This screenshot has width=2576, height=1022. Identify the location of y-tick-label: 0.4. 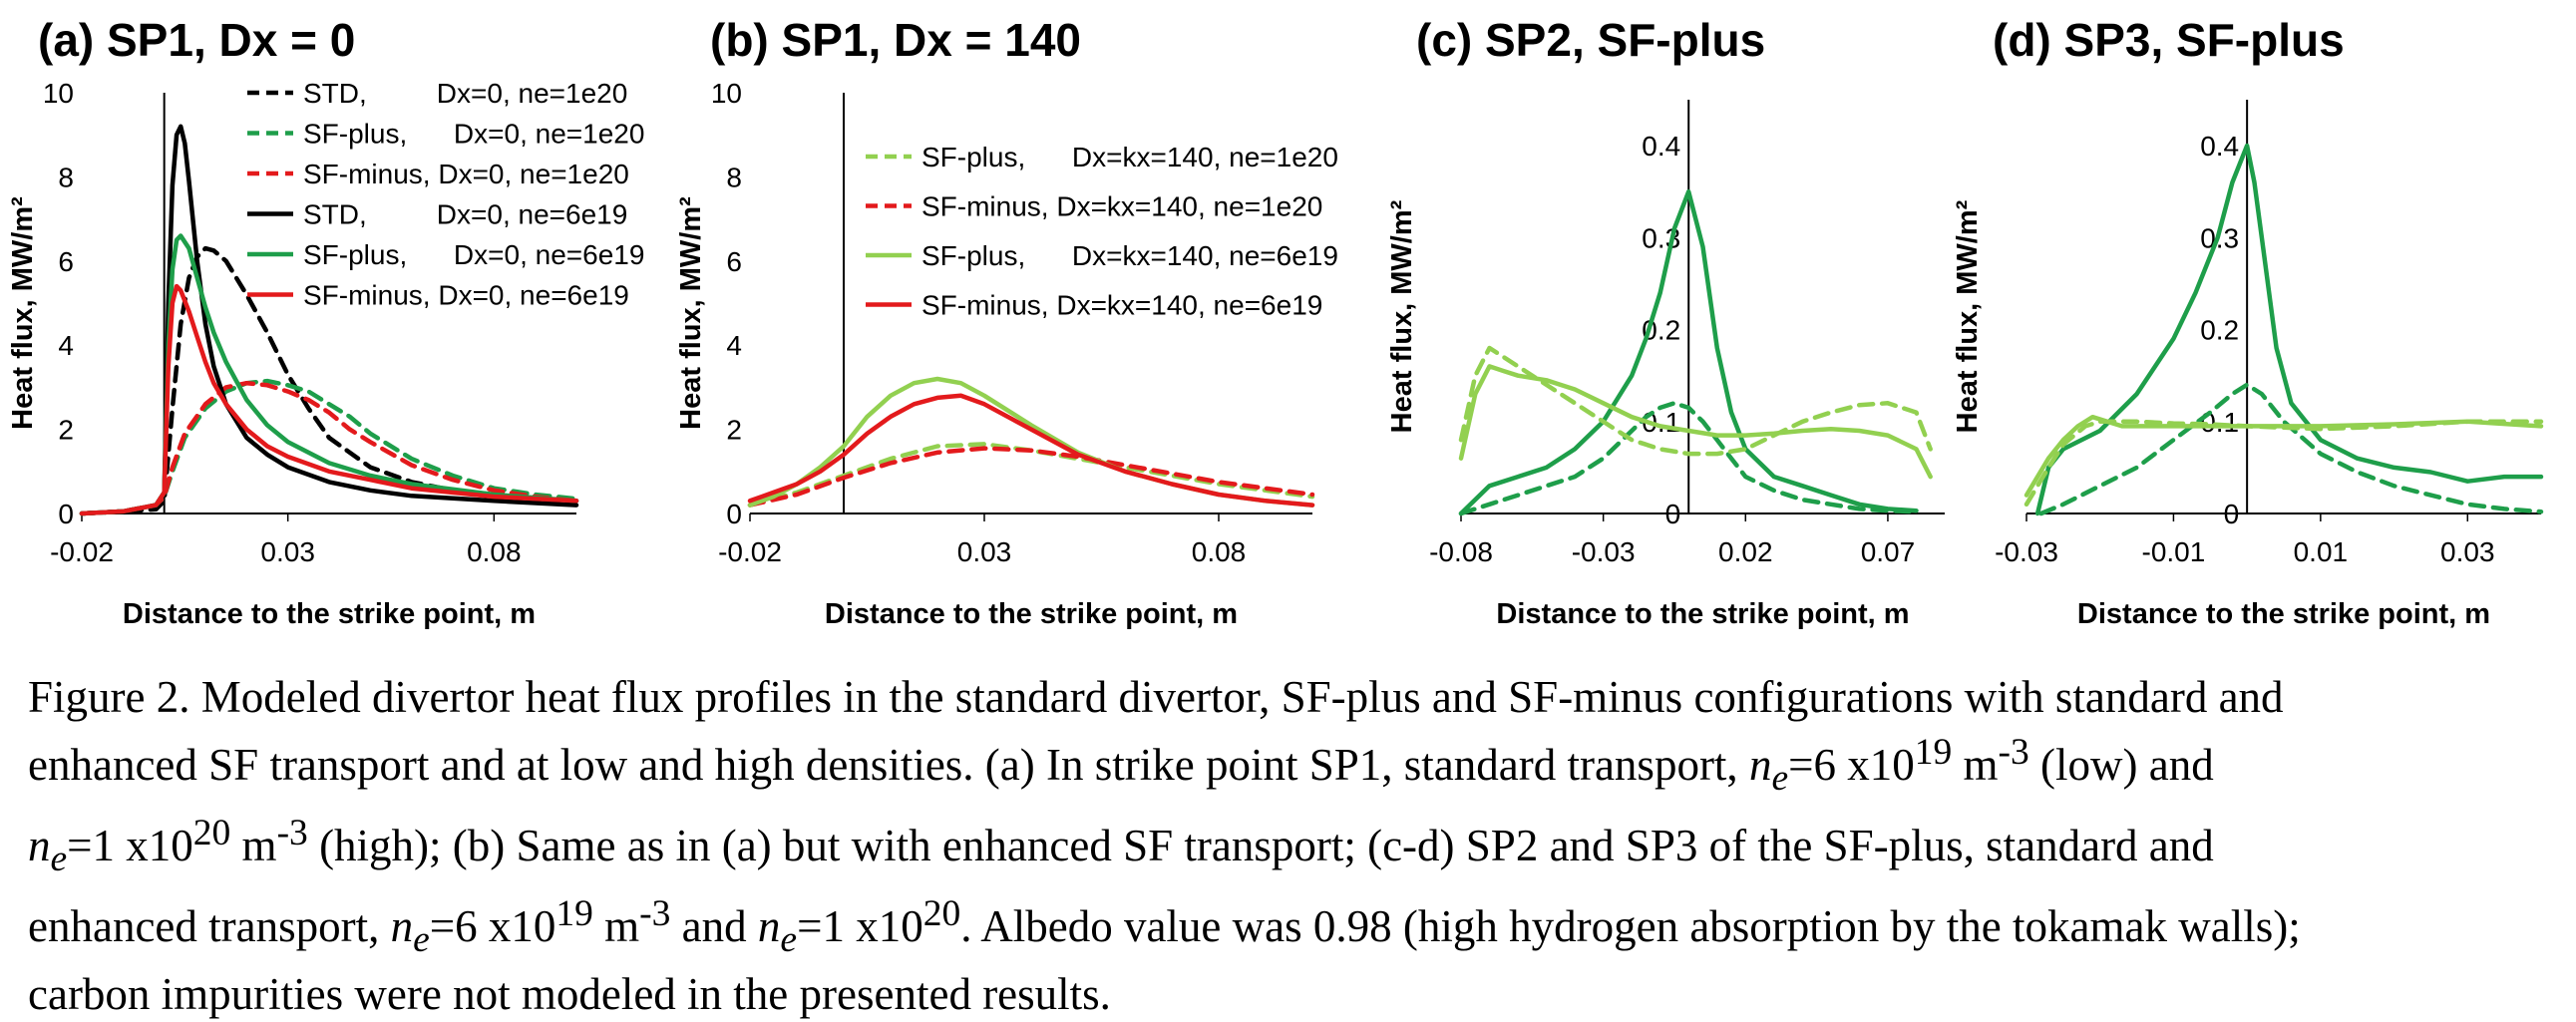
(2219, 146).